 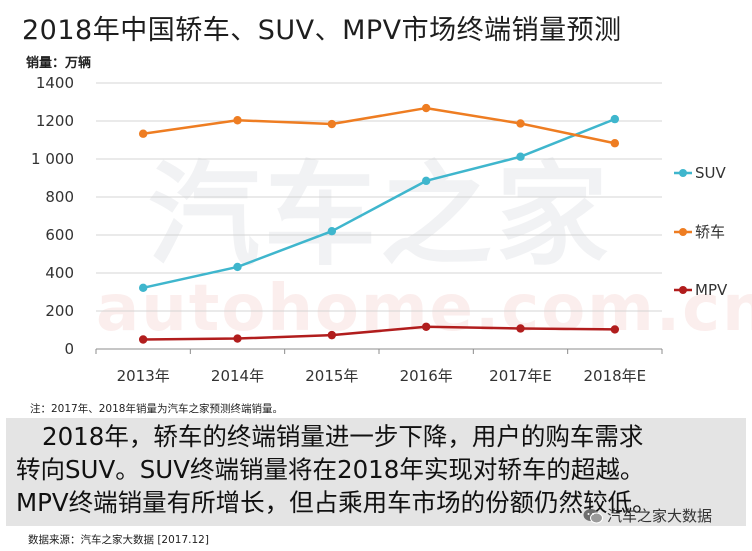 I want to click on legend-label: SUV, so click(x=711, y=173).